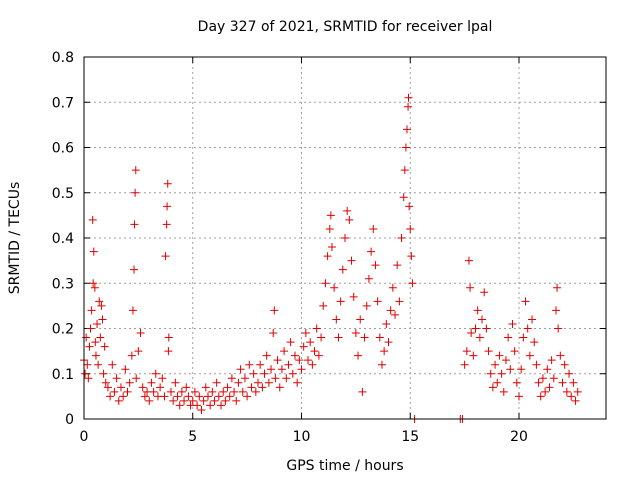  Describe the element at coordinates (63, 149) in the screenshot. I see `y-tick-label: 0.6` at that location.